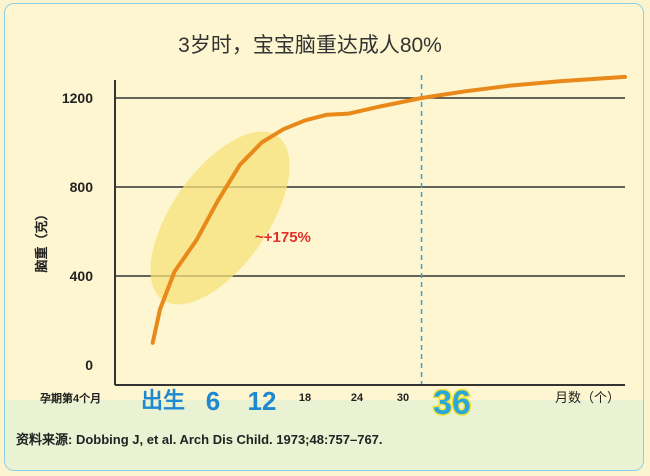  Describe the element at coordinates (77, 98) in the screenshot. I see `y-tick-1200: 1200` at that location.